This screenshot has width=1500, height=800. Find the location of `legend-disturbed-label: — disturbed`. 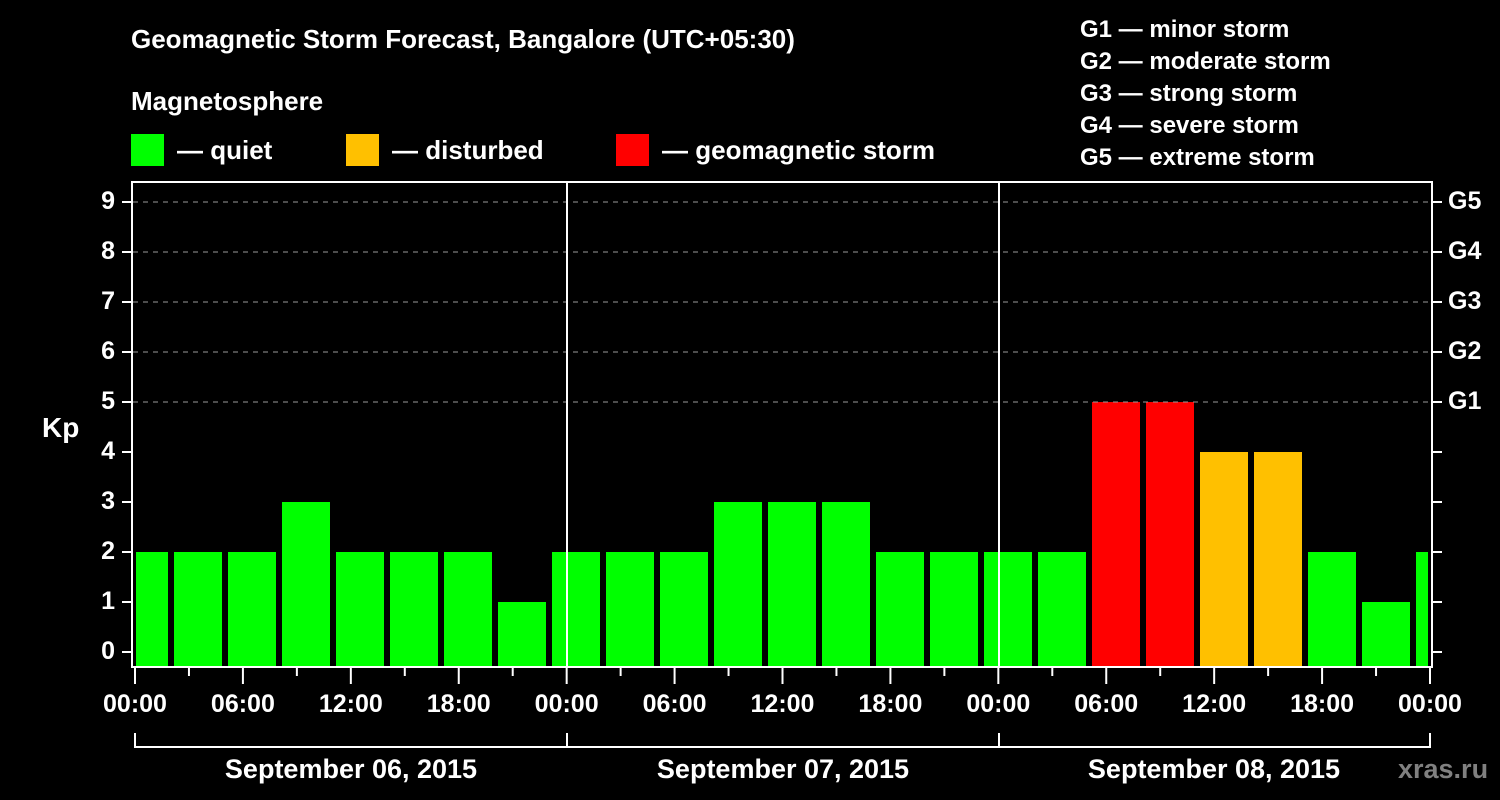

legend-disturbed-label: — disturbed is located at coordinates (468, 149).